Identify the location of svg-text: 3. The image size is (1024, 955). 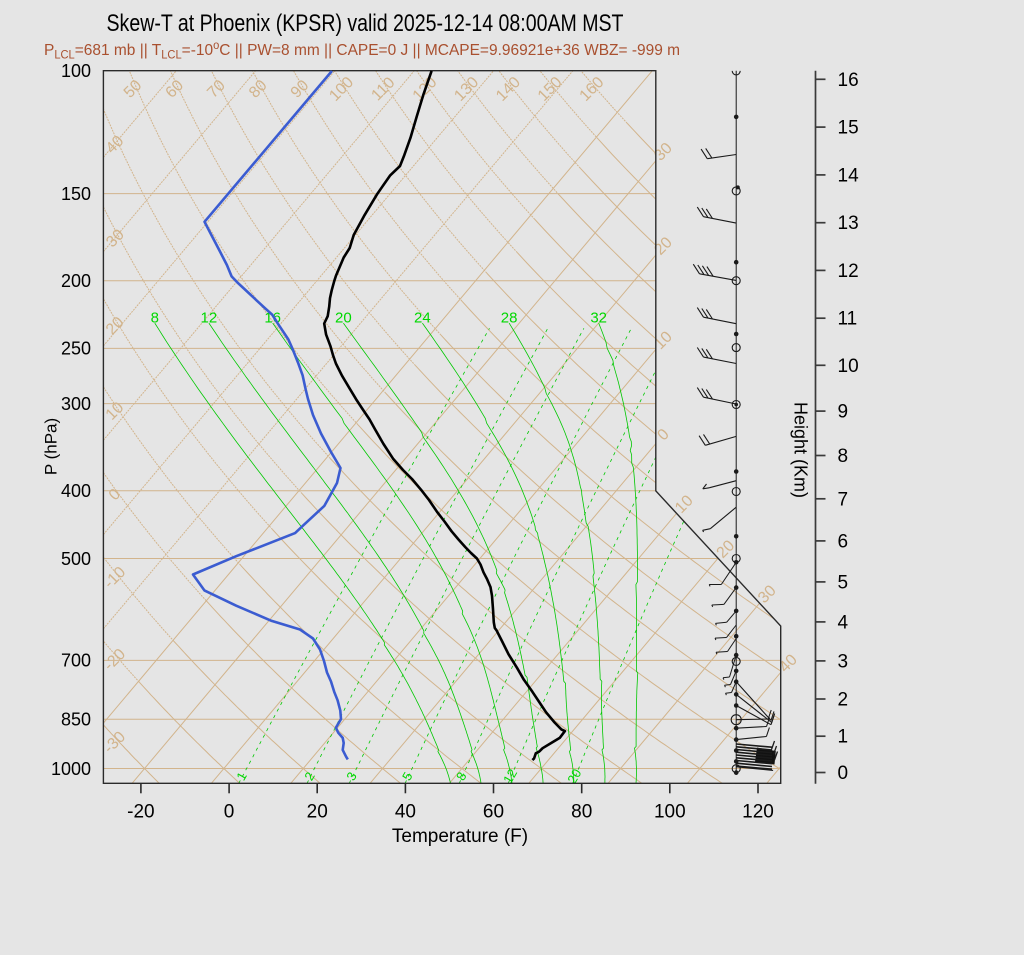
(843, 661).